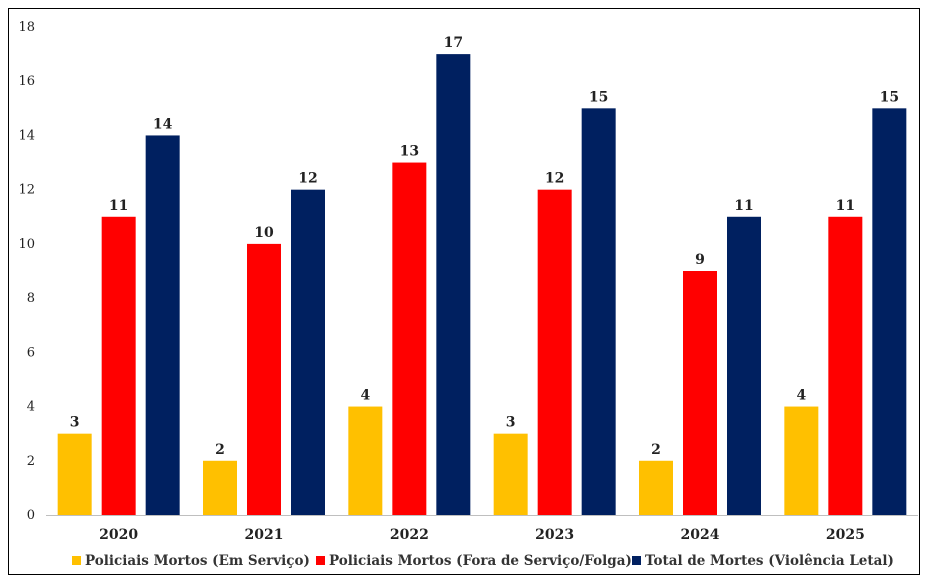  I want to click on y-tick-label: 0, so click(31, 515).